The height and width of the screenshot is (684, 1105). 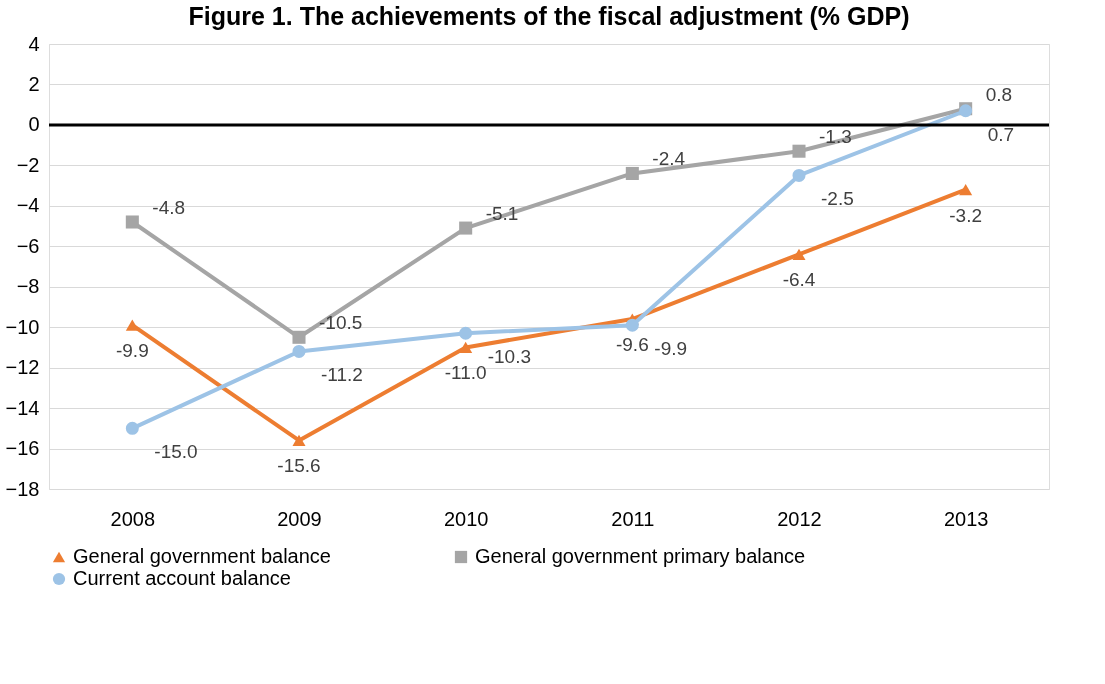 What do you see at coordinates (133, 518) in the screenshot?
I see `x-tick-label: 2008` at bounding box center [133, 518].